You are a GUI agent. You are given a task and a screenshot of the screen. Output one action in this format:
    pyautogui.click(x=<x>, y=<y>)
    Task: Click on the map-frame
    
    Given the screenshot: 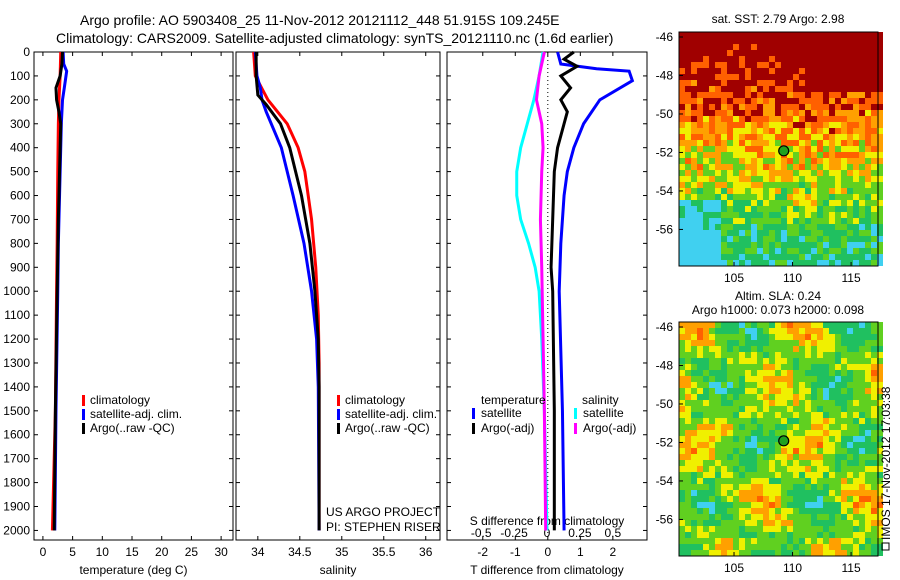 What is the action you would take?
    pyautogui.click(x=778, y=439)
    